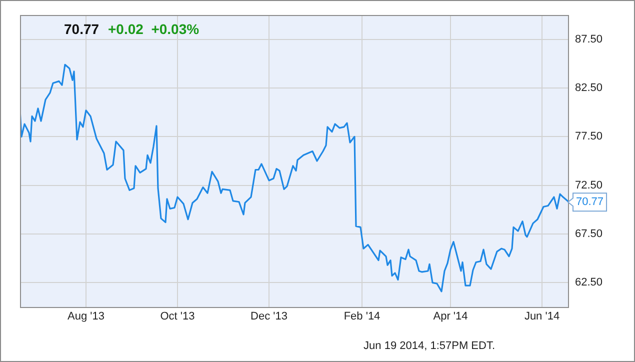  Describe the element at coordinates (269, 316) in the screenshot. I see `x-tick-label: Dec '13` at that location.